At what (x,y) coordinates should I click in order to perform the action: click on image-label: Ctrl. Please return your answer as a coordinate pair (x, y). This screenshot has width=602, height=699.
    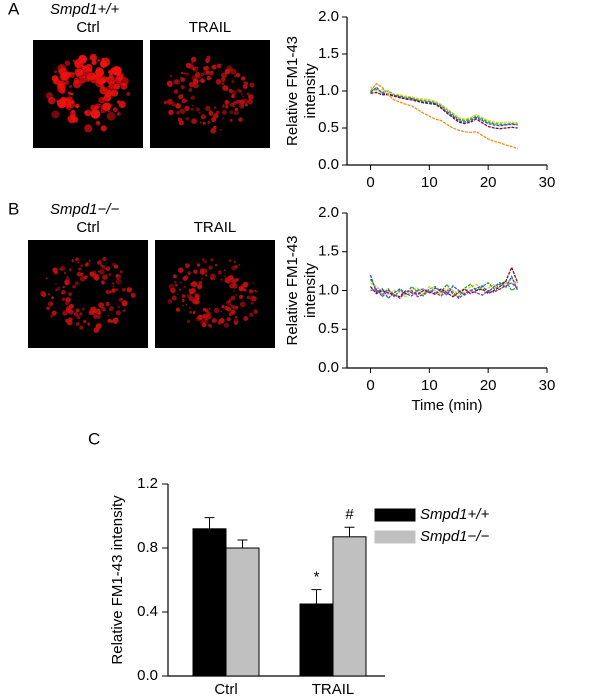
    Looking at the image, I should click on (87, 27).